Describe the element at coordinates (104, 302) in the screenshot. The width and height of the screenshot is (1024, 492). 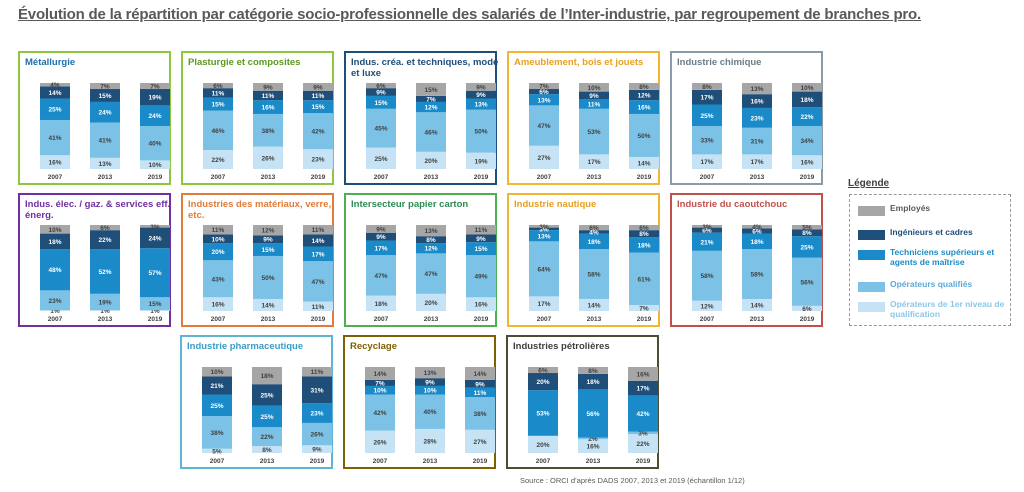
I see `data-label: 19%` at that location.